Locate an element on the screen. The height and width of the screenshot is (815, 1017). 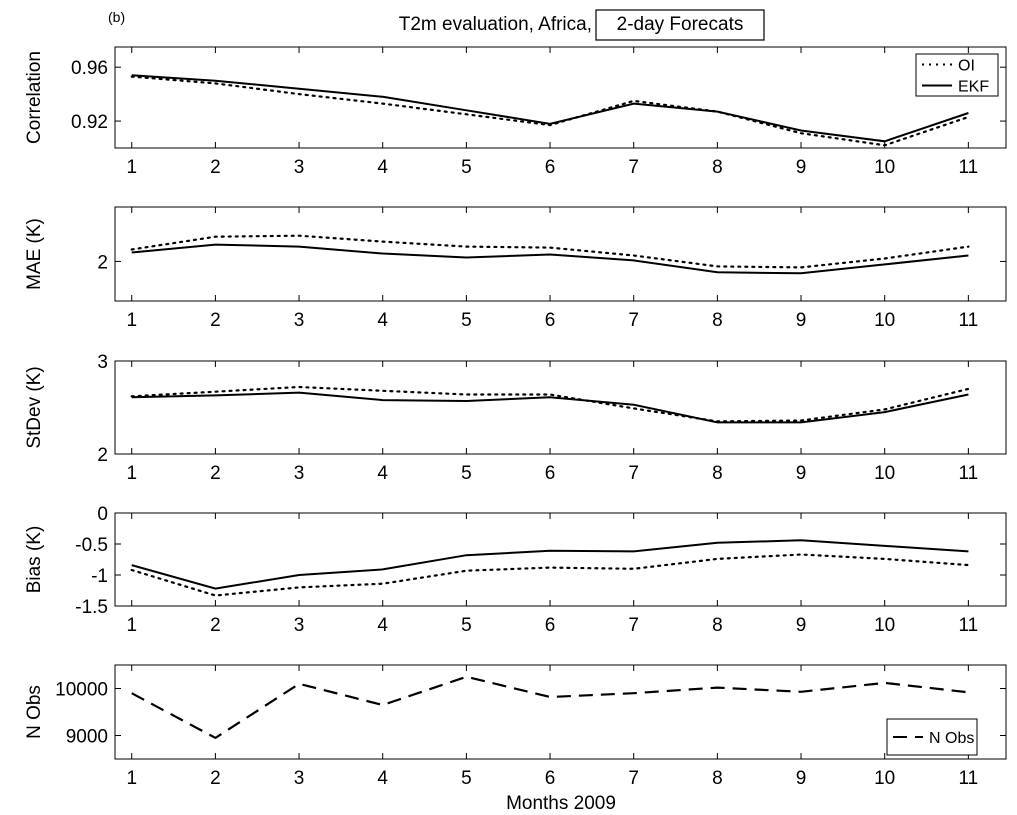
series-line-oi is located at coordinates (550, 111).